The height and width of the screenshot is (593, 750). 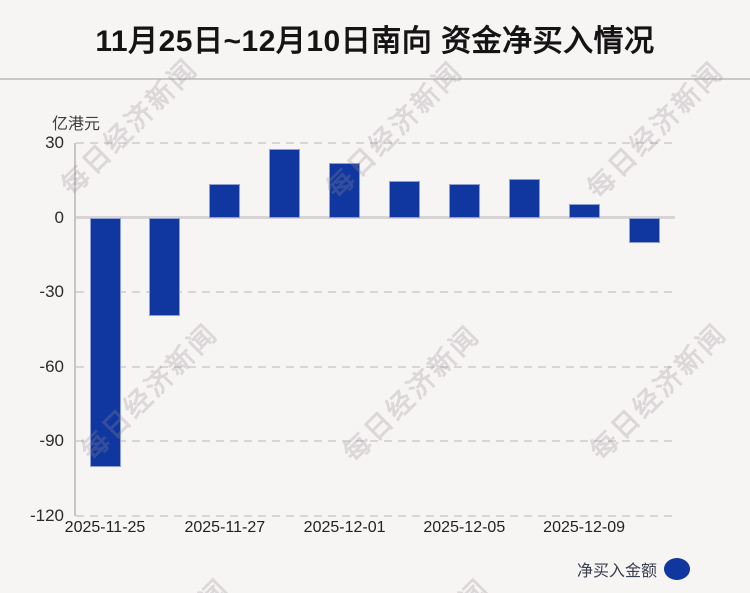 I want to click on legend: 净买入金额, so click(x=633, y=569).